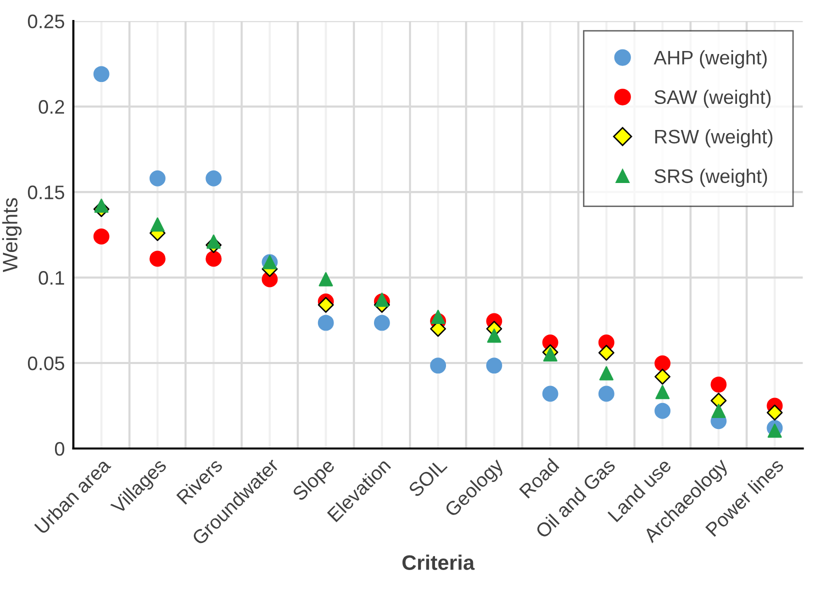 The height and width of the screenshot is (602, 815). I want to click on legend-label: SRS (weight), so click(711, 177).